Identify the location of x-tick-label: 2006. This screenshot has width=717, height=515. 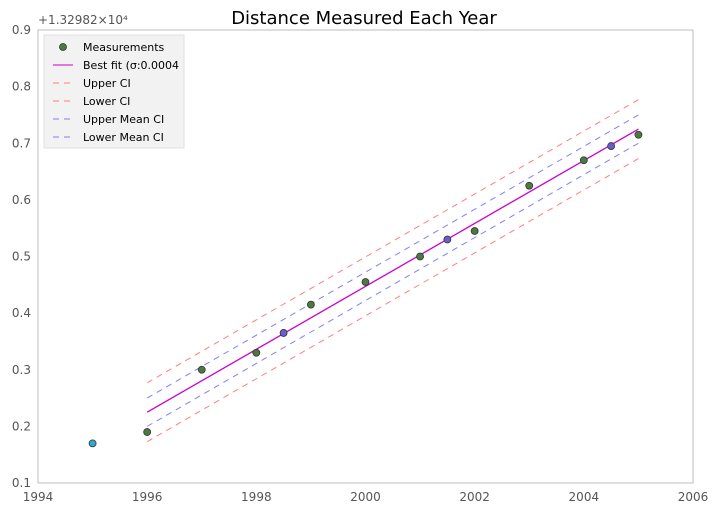
(693, 497).